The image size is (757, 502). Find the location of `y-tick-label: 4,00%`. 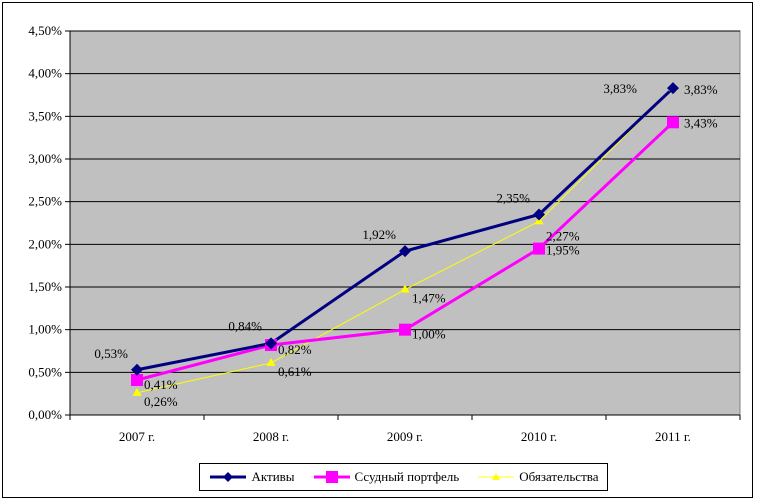

y-tick-label: 4,00% is located at coordinates (45, 73).